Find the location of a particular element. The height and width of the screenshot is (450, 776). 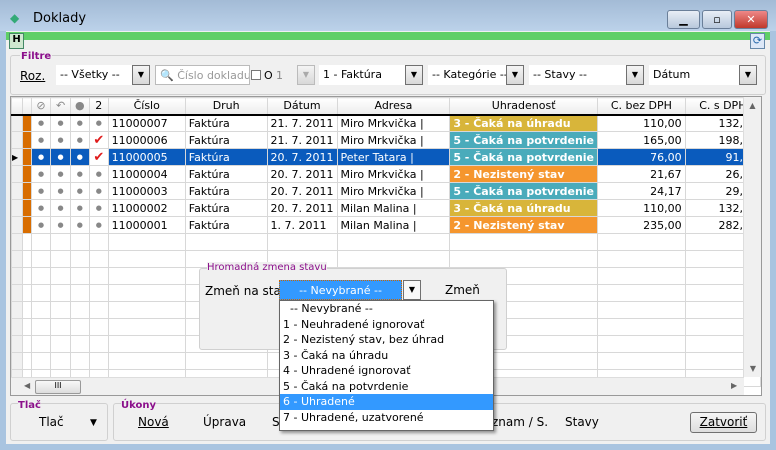

states-button: Stavy is located at coordinates (582, 422).